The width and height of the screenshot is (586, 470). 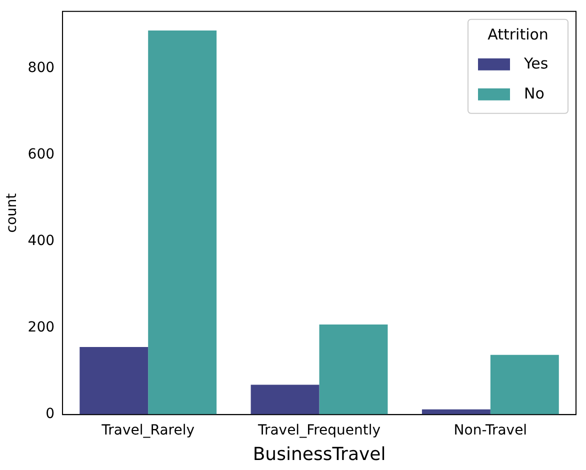 I want to click on x-axis-title: BusinessTravel, so click(x=319, y=454).